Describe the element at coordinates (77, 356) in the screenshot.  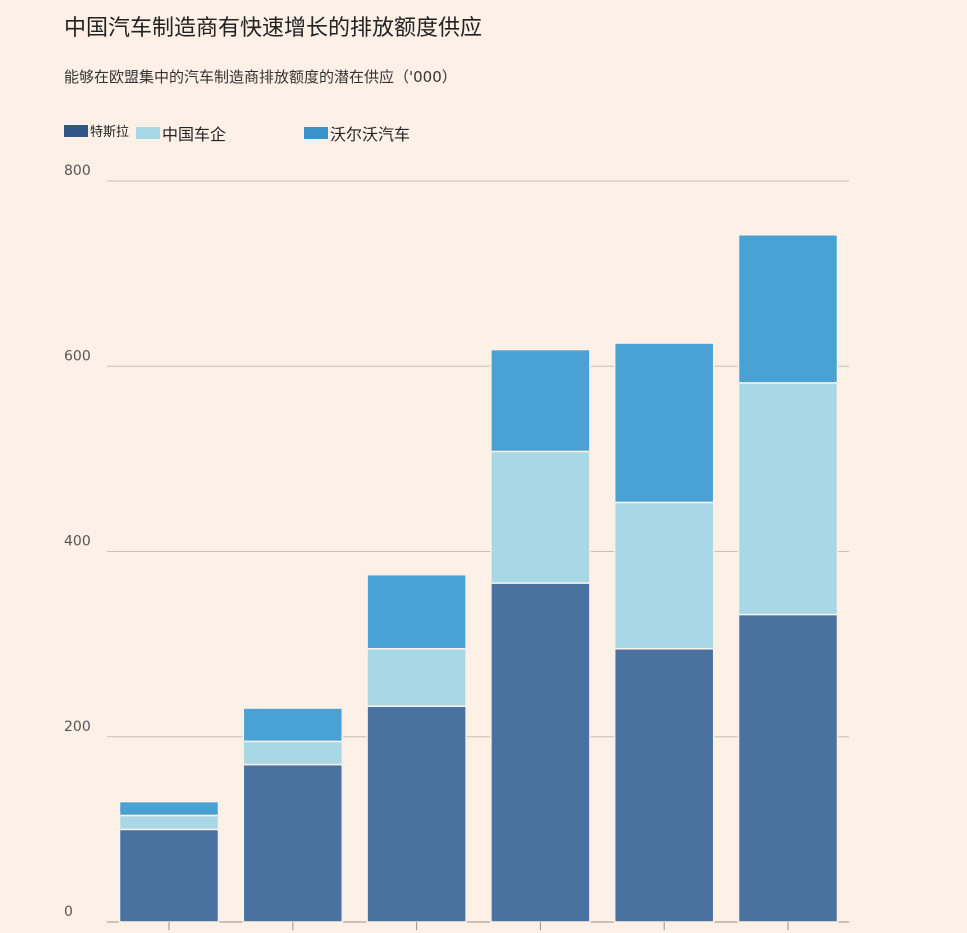
I see `y-tick-label: 600` at that location.